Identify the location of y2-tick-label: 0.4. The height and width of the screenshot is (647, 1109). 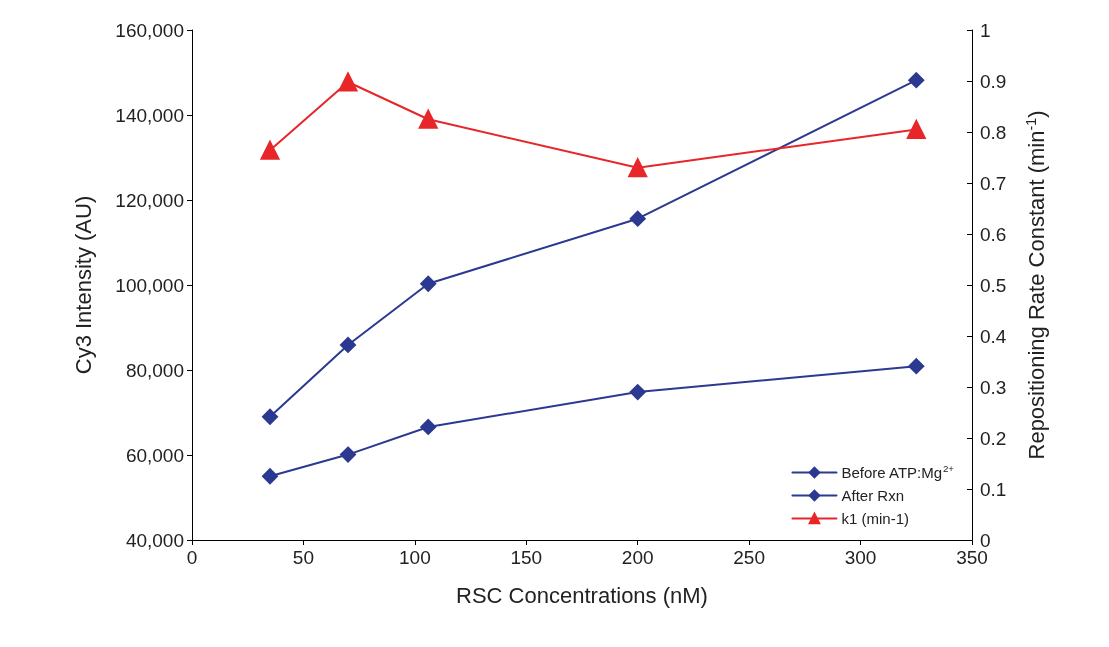
(993, 336).